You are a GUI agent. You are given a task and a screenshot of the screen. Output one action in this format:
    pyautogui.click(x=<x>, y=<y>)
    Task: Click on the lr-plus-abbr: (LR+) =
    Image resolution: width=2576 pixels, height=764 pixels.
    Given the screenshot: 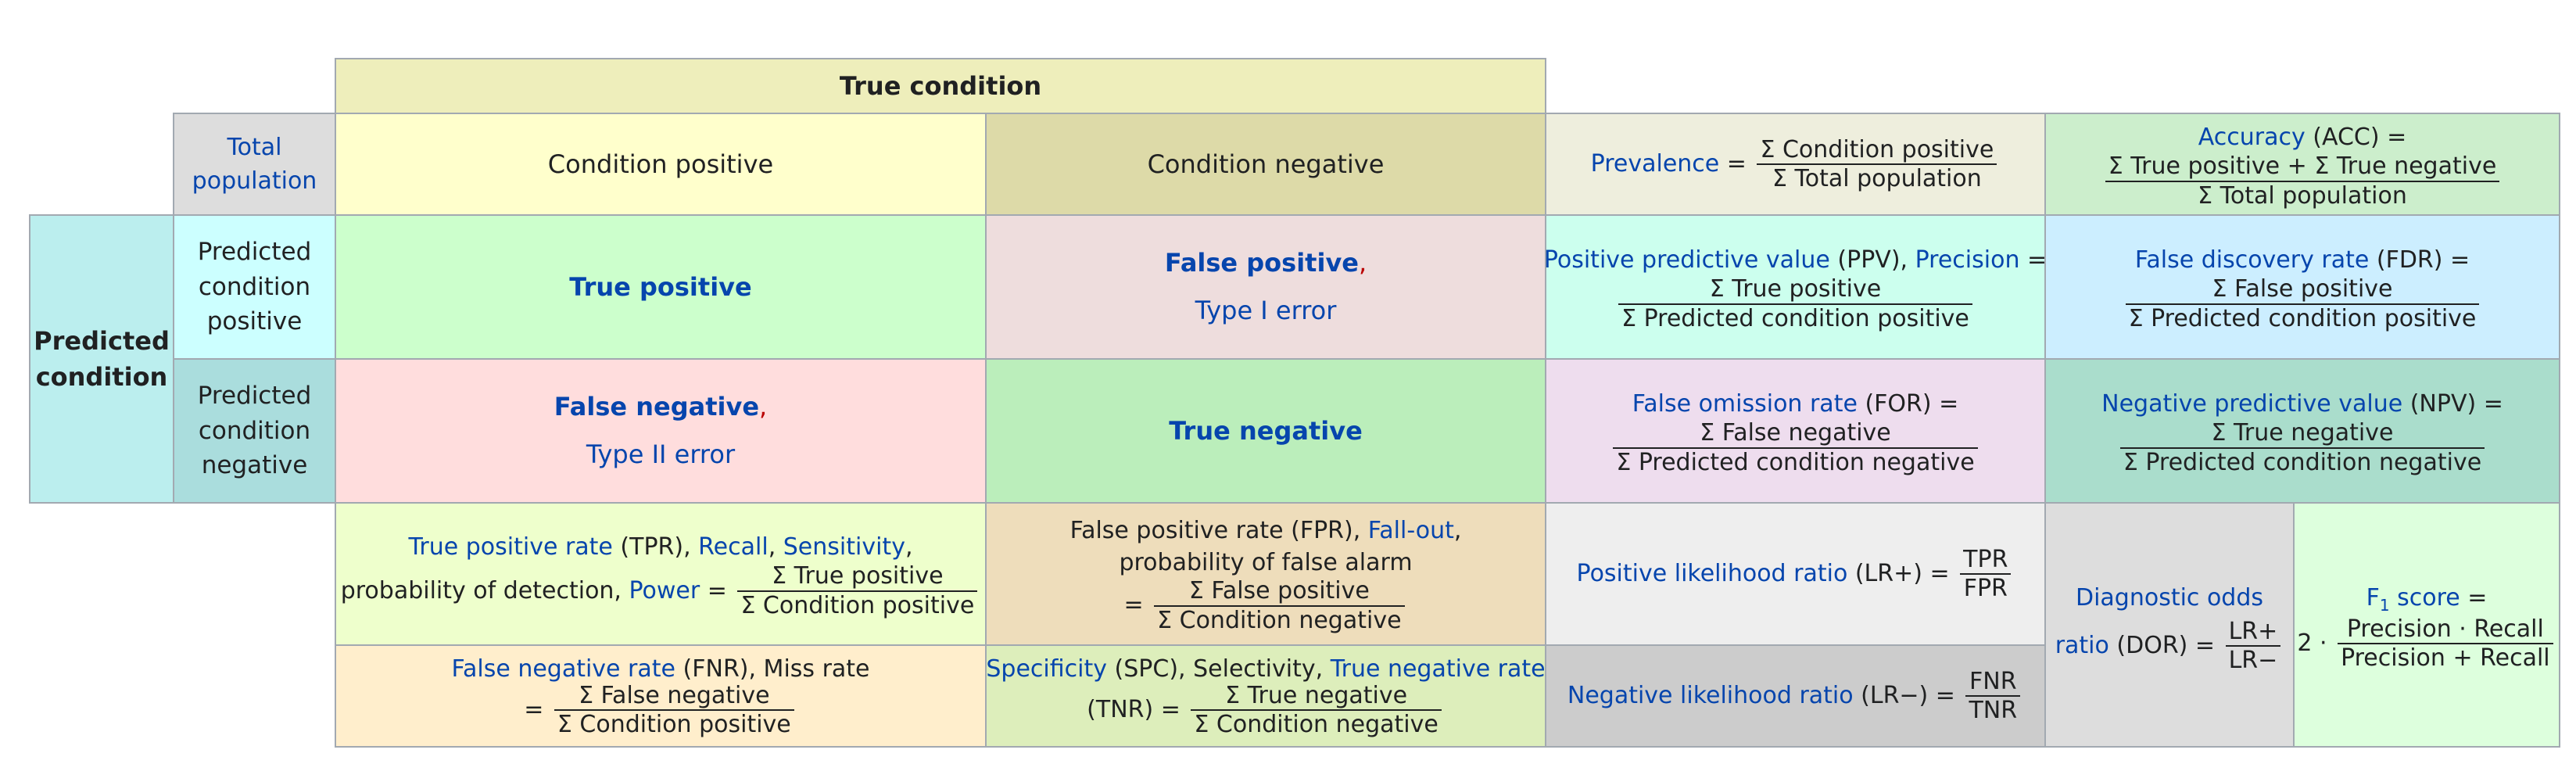 What is the action you would take?
    pyautogui.click(x=1902, y=574)
    